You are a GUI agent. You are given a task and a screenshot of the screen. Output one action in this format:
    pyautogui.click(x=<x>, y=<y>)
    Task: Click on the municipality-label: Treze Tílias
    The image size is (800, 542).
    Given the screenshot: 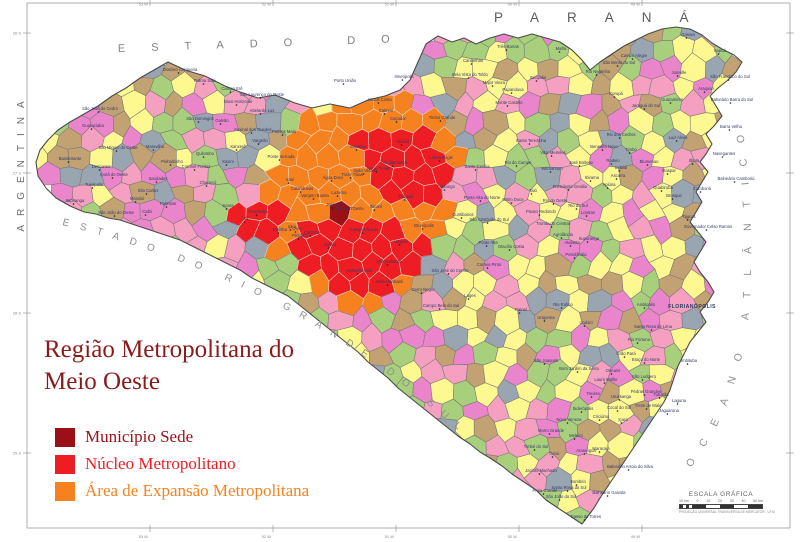 What is the action you would take?
    pyautogui.click(x=352, y=174)
    